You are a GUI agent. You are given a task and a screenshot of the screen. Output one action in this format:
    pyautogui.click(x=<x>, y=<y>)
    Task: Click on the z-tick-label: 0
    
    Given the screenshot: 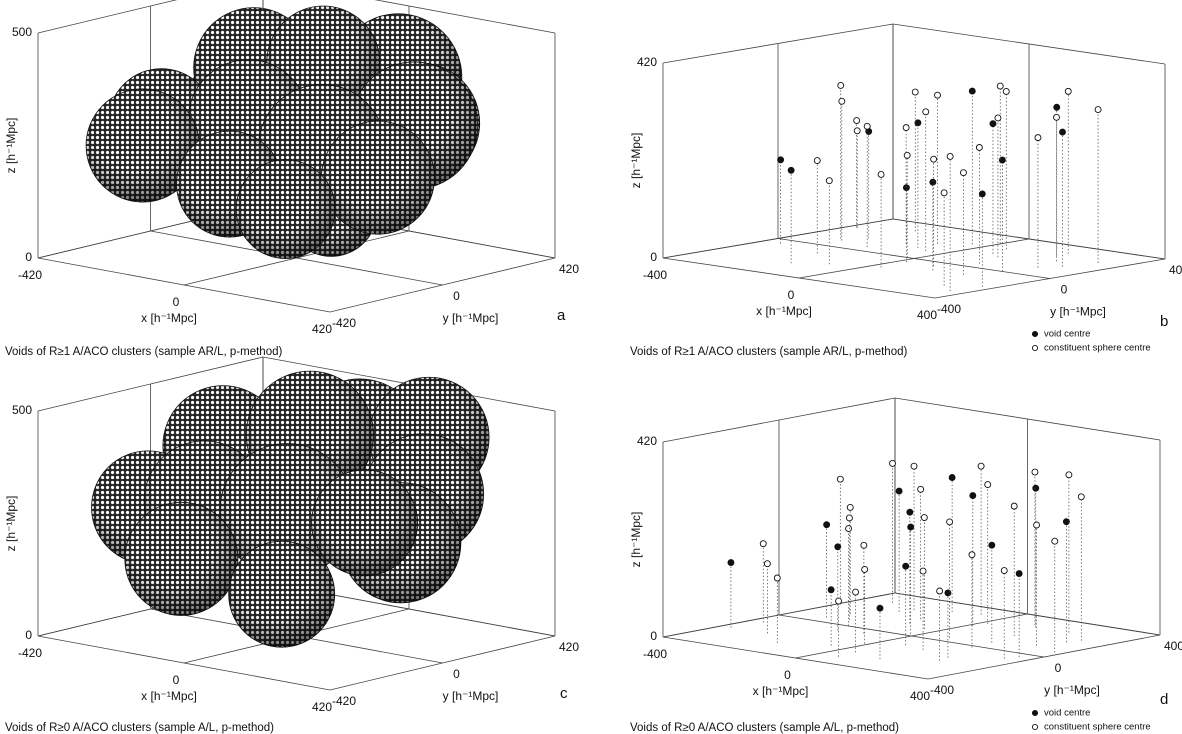 What is the action you would take?
    pyautogui.click(x=28, y=635)
    